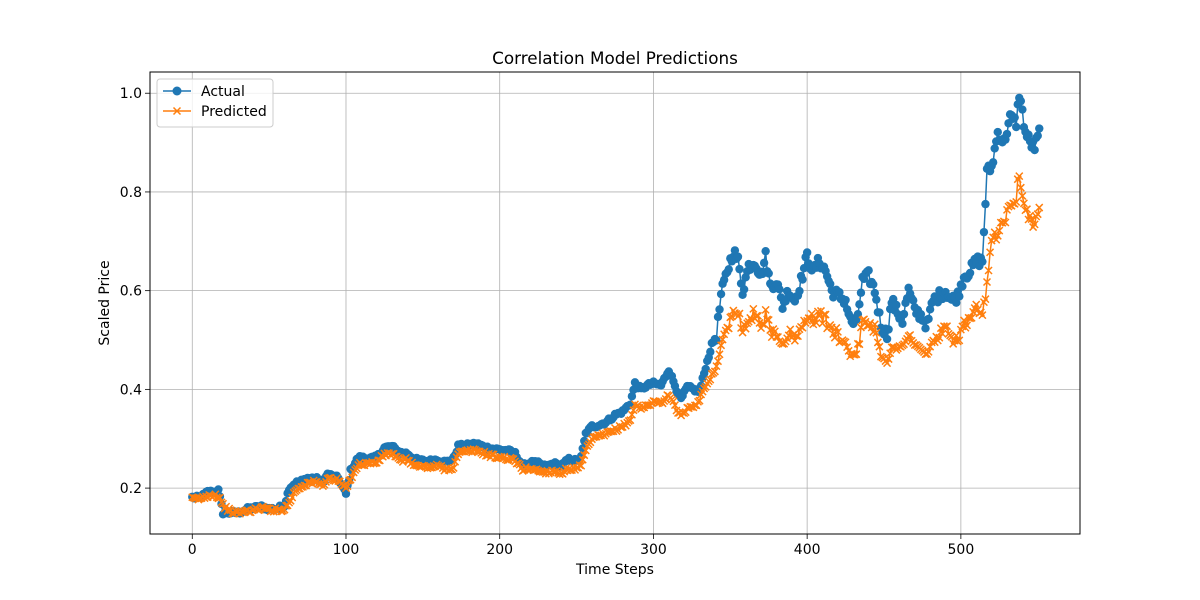  I want to click on chart-title: Correlation Model Predictions, so click(615, 58).